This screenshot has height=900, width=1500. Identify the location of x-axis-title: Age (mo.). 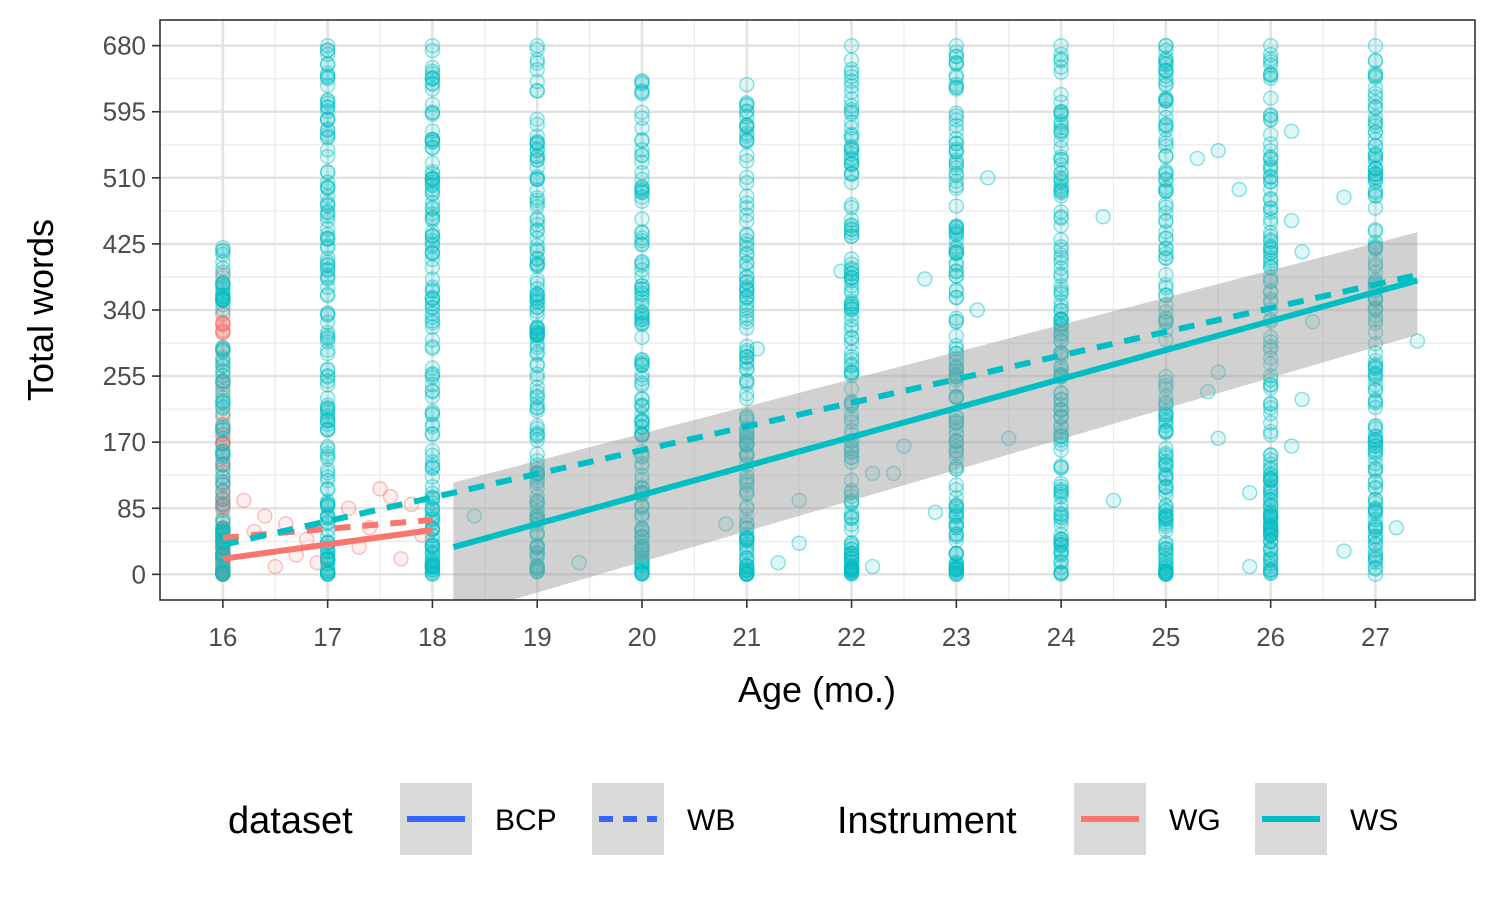
(817, 689).